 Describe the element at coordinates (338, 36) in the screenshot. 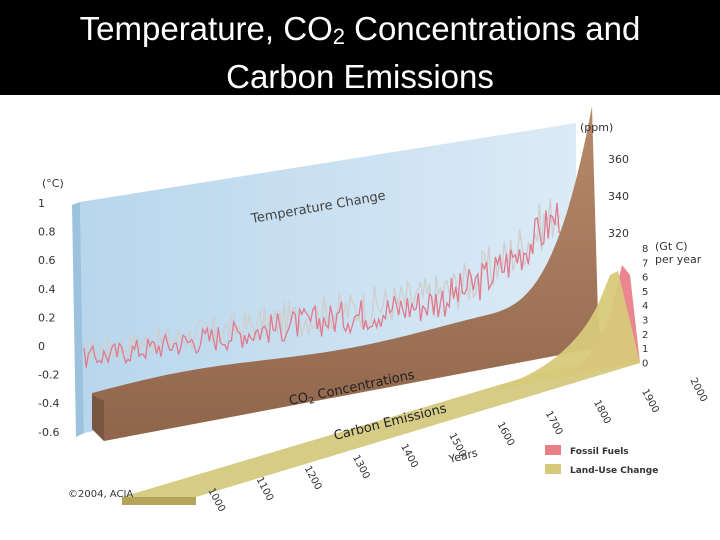

I see `title-subscript: 2` at that location.